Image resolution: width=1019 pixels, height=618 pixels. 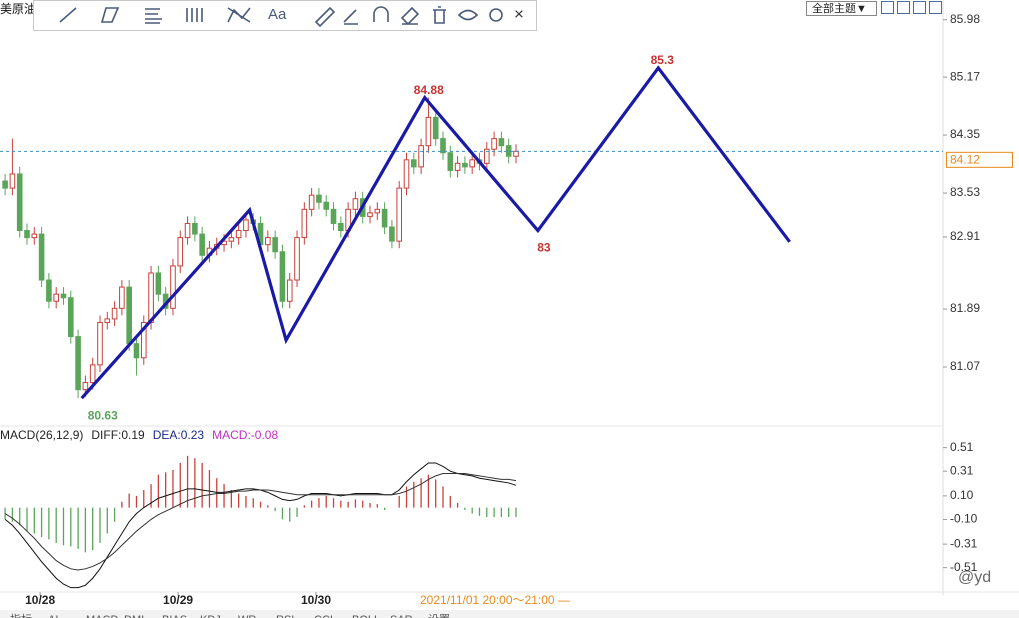 I want to click on y-tick-label: 0.10, so click(x=962, y=495).